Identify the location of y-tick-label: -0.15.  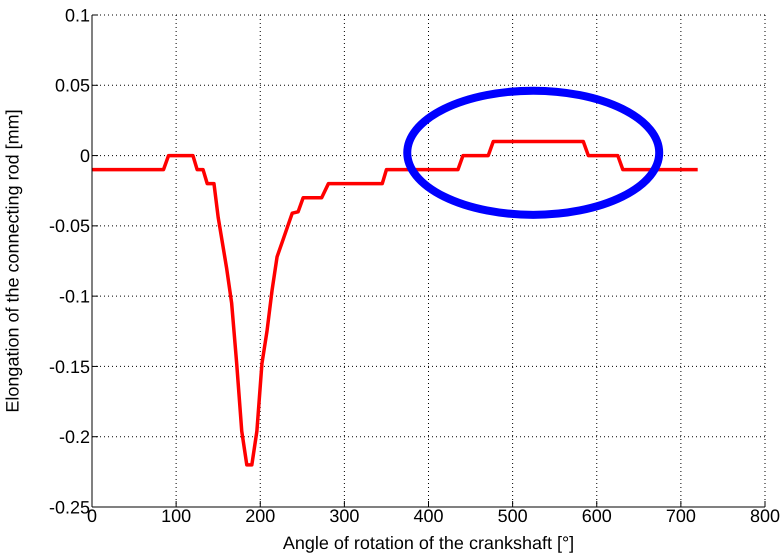
(69, 366).